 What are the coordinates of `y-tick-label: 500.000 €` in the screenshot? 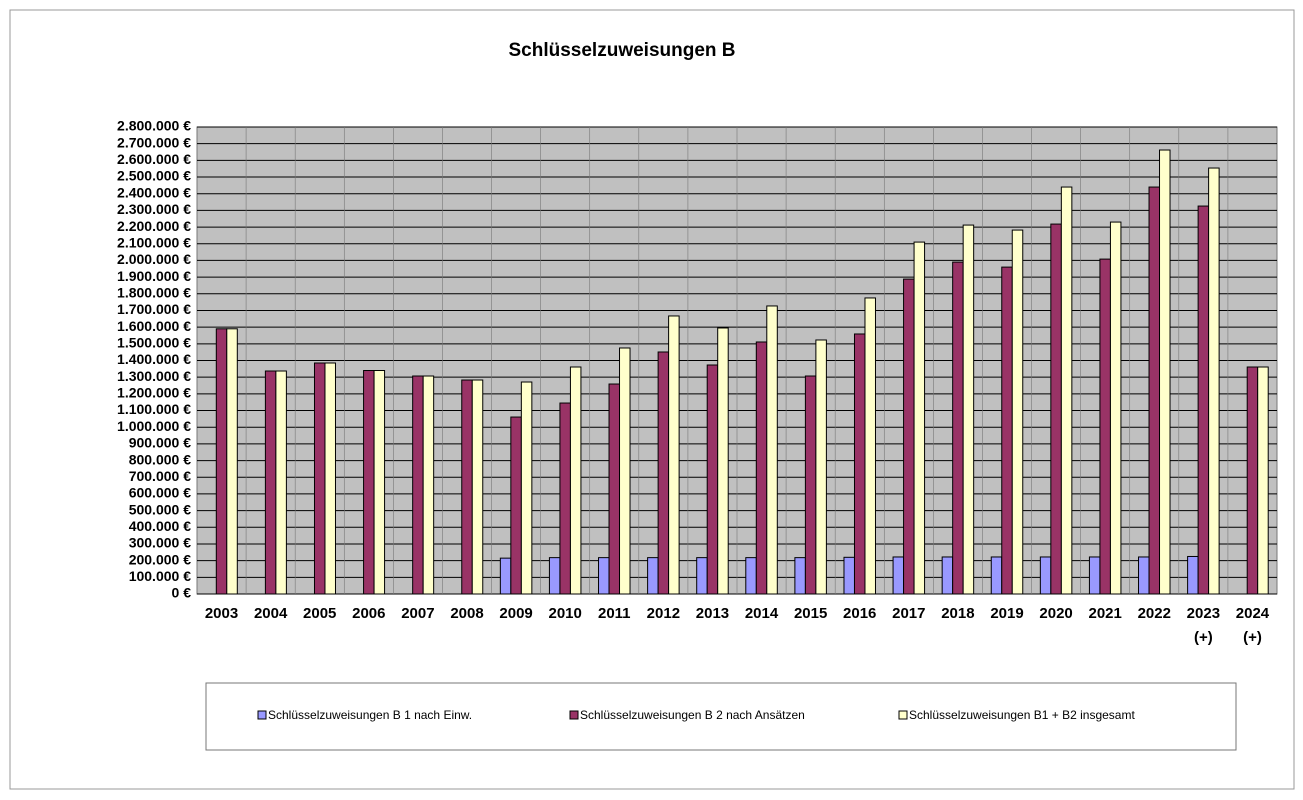 It's located at (160, 509).